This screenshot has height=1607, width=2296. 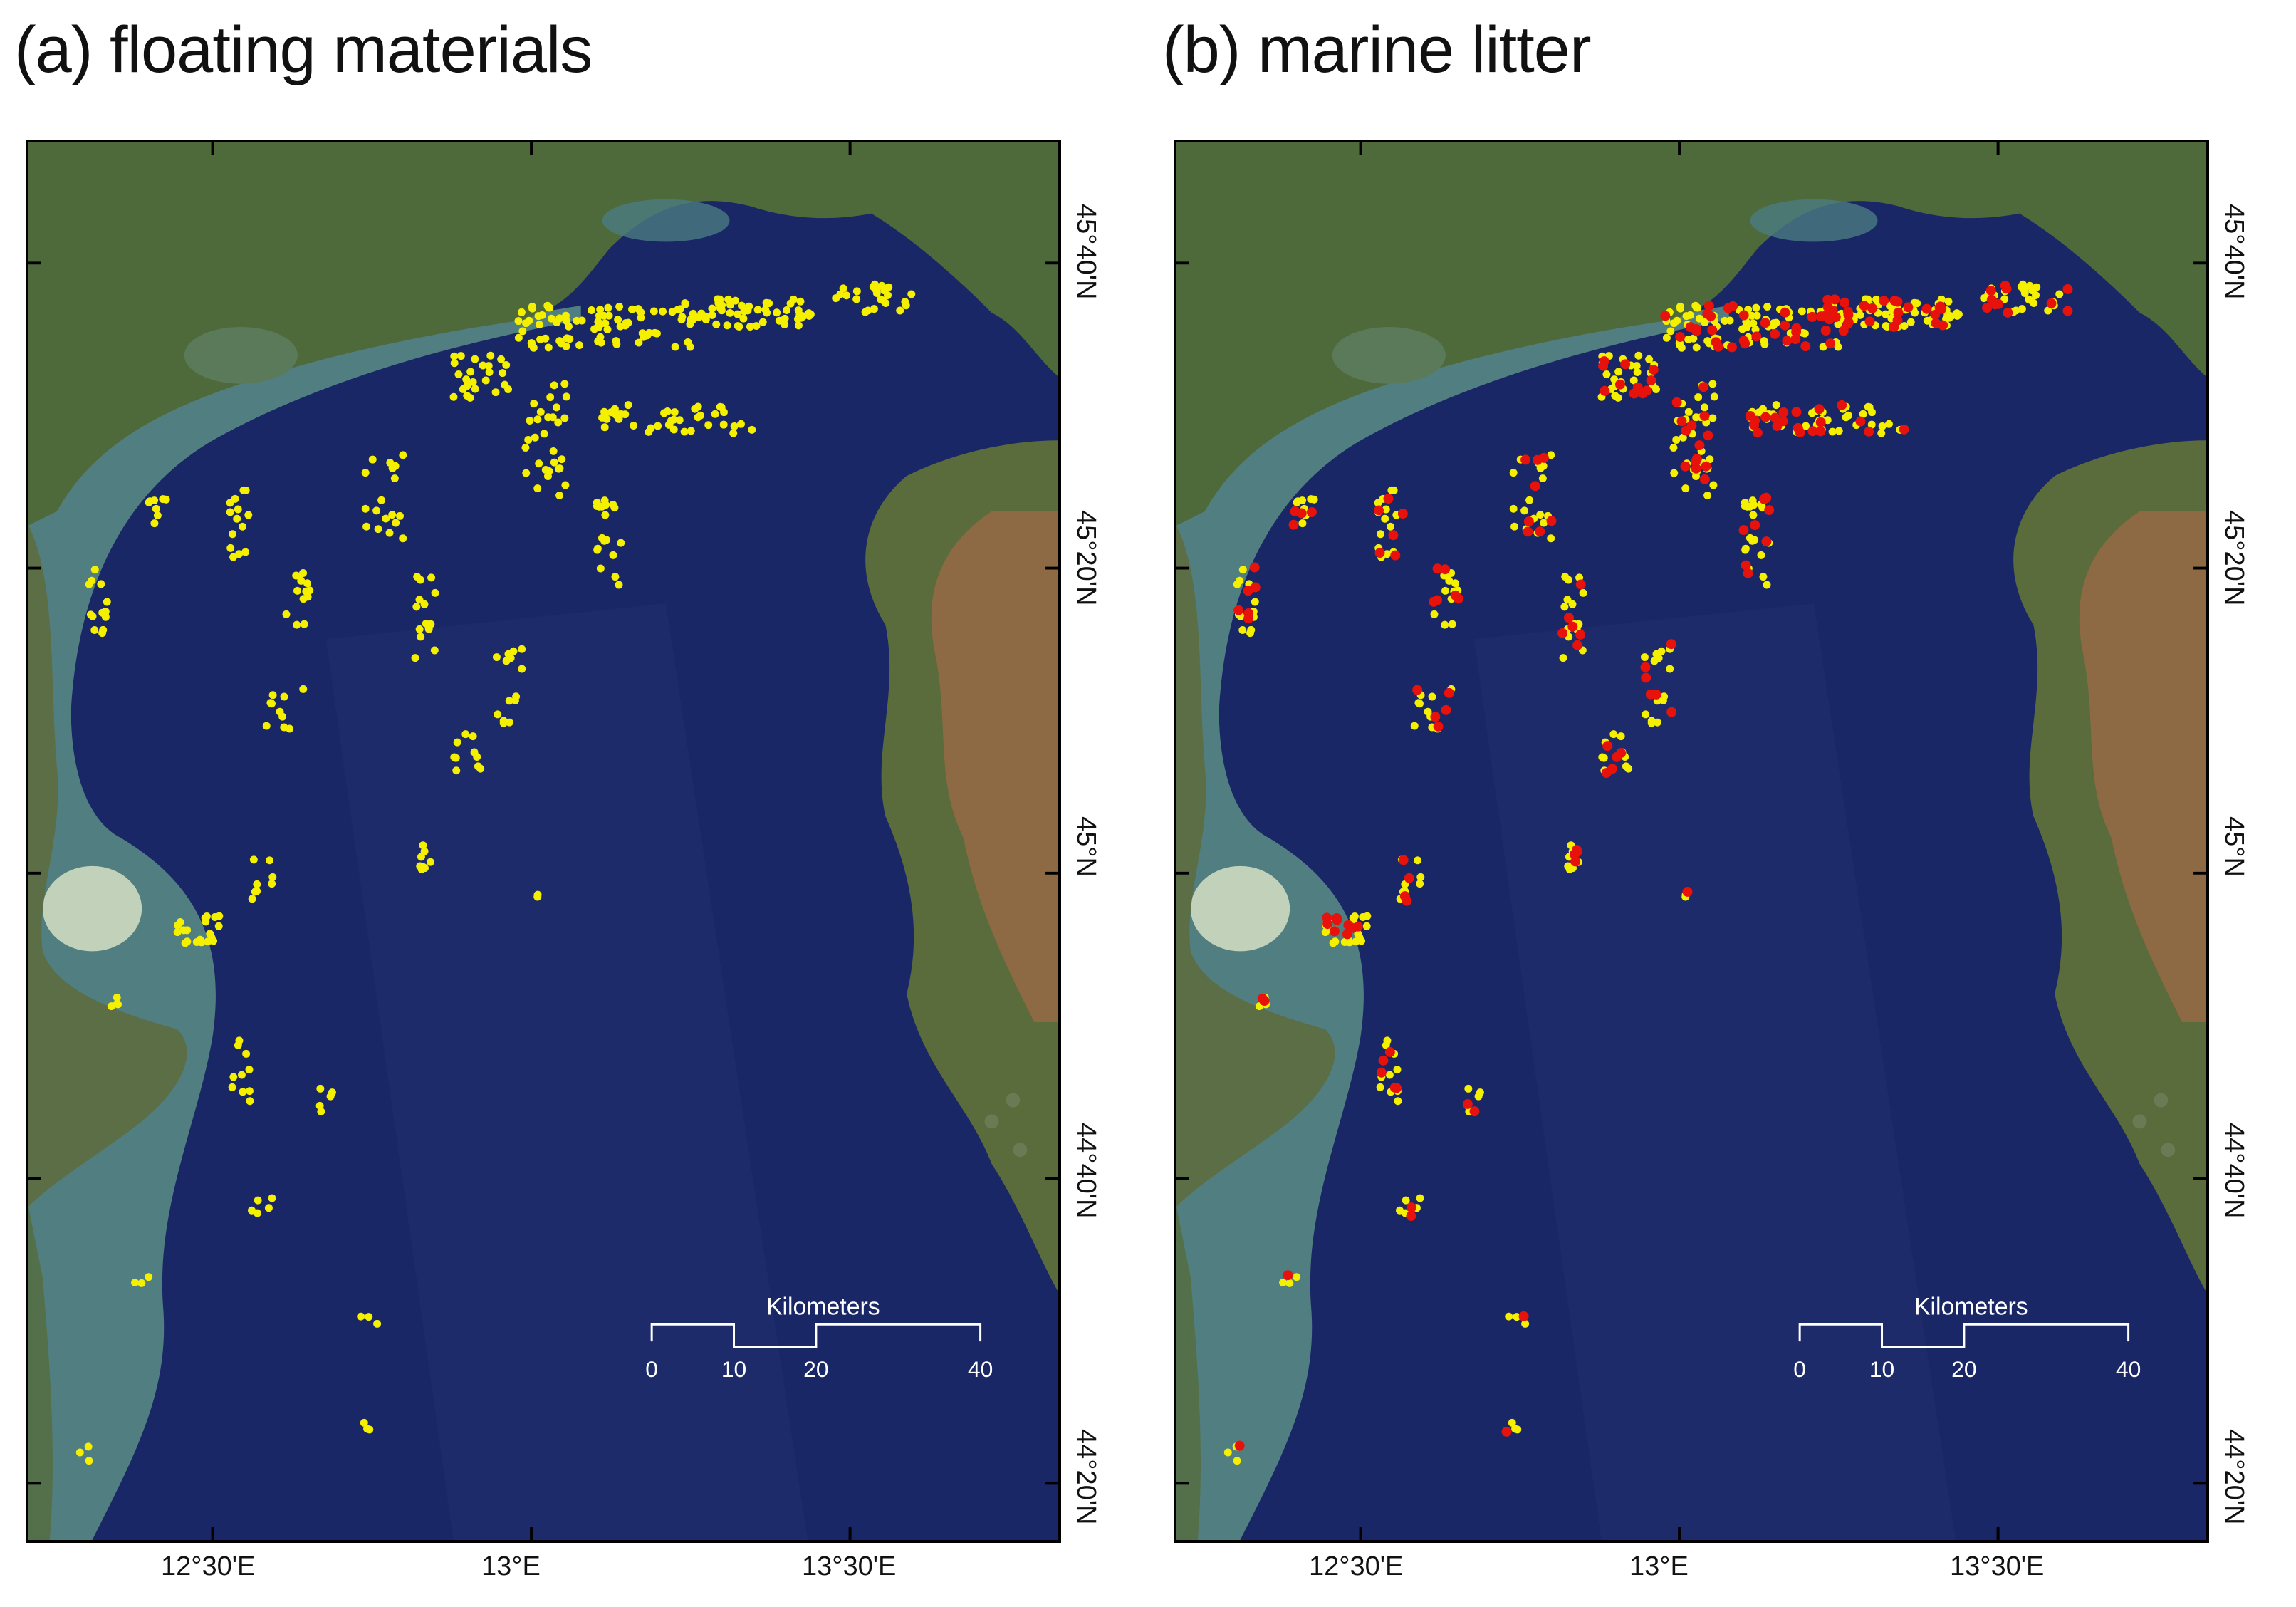 I want to click on panel-title: (b) marine litter, so click(x=1377, y=50).